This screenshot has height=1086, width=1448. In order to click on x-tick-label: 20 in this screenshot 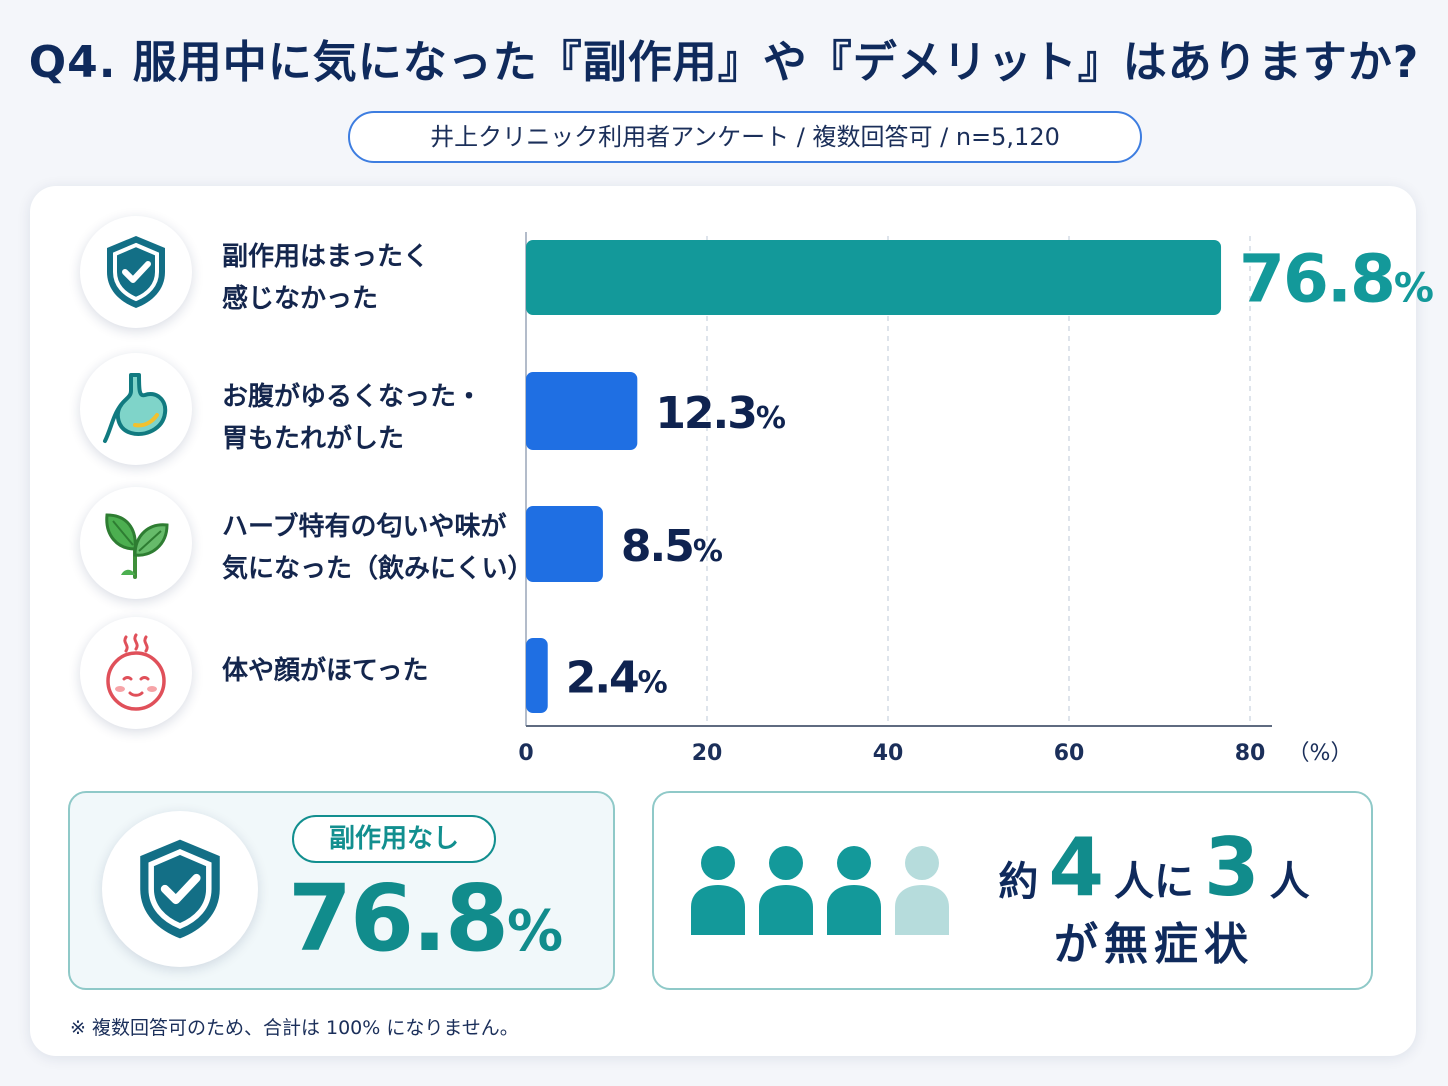, I will do `click(707, 753)`.